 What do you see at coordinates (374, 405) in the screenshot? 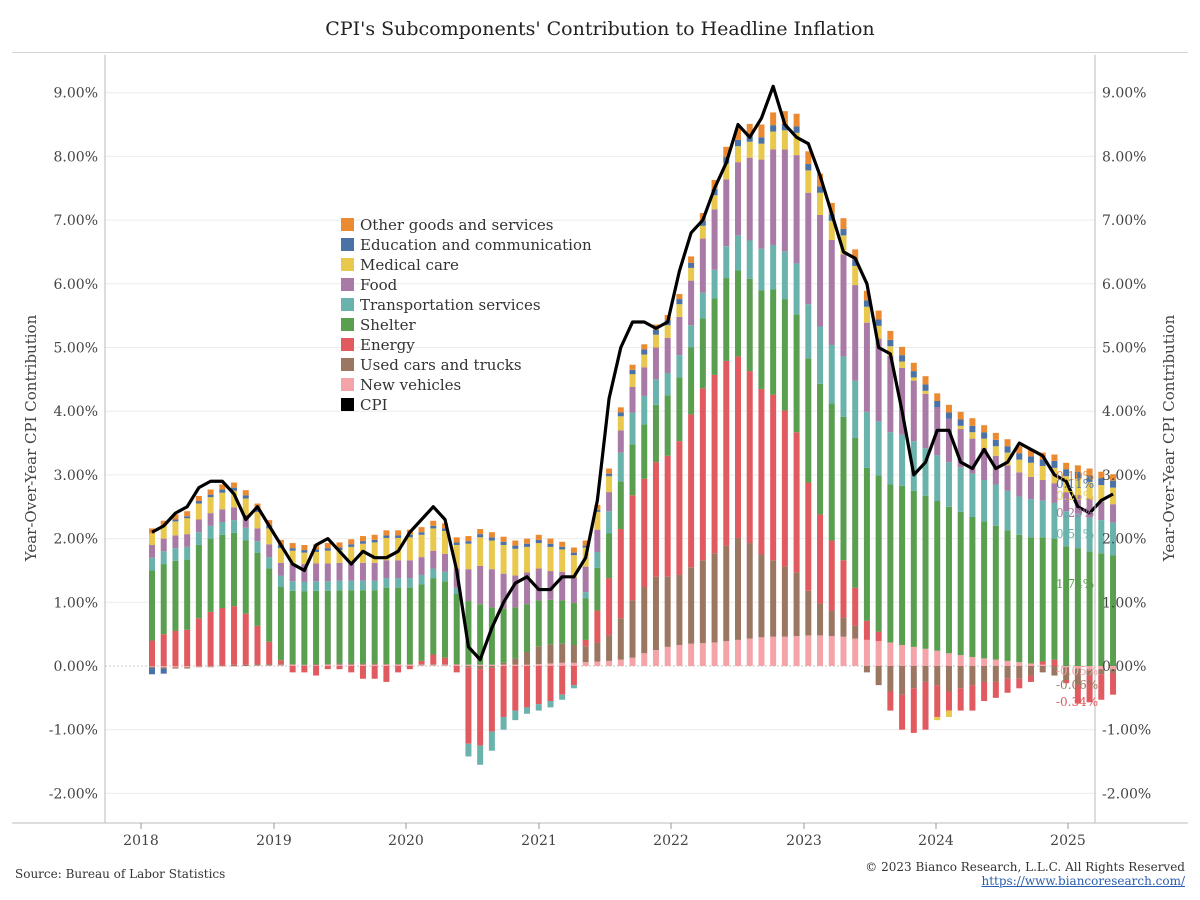
I see `legend-label-cpi: CPI` at bounding box center [374, 405].